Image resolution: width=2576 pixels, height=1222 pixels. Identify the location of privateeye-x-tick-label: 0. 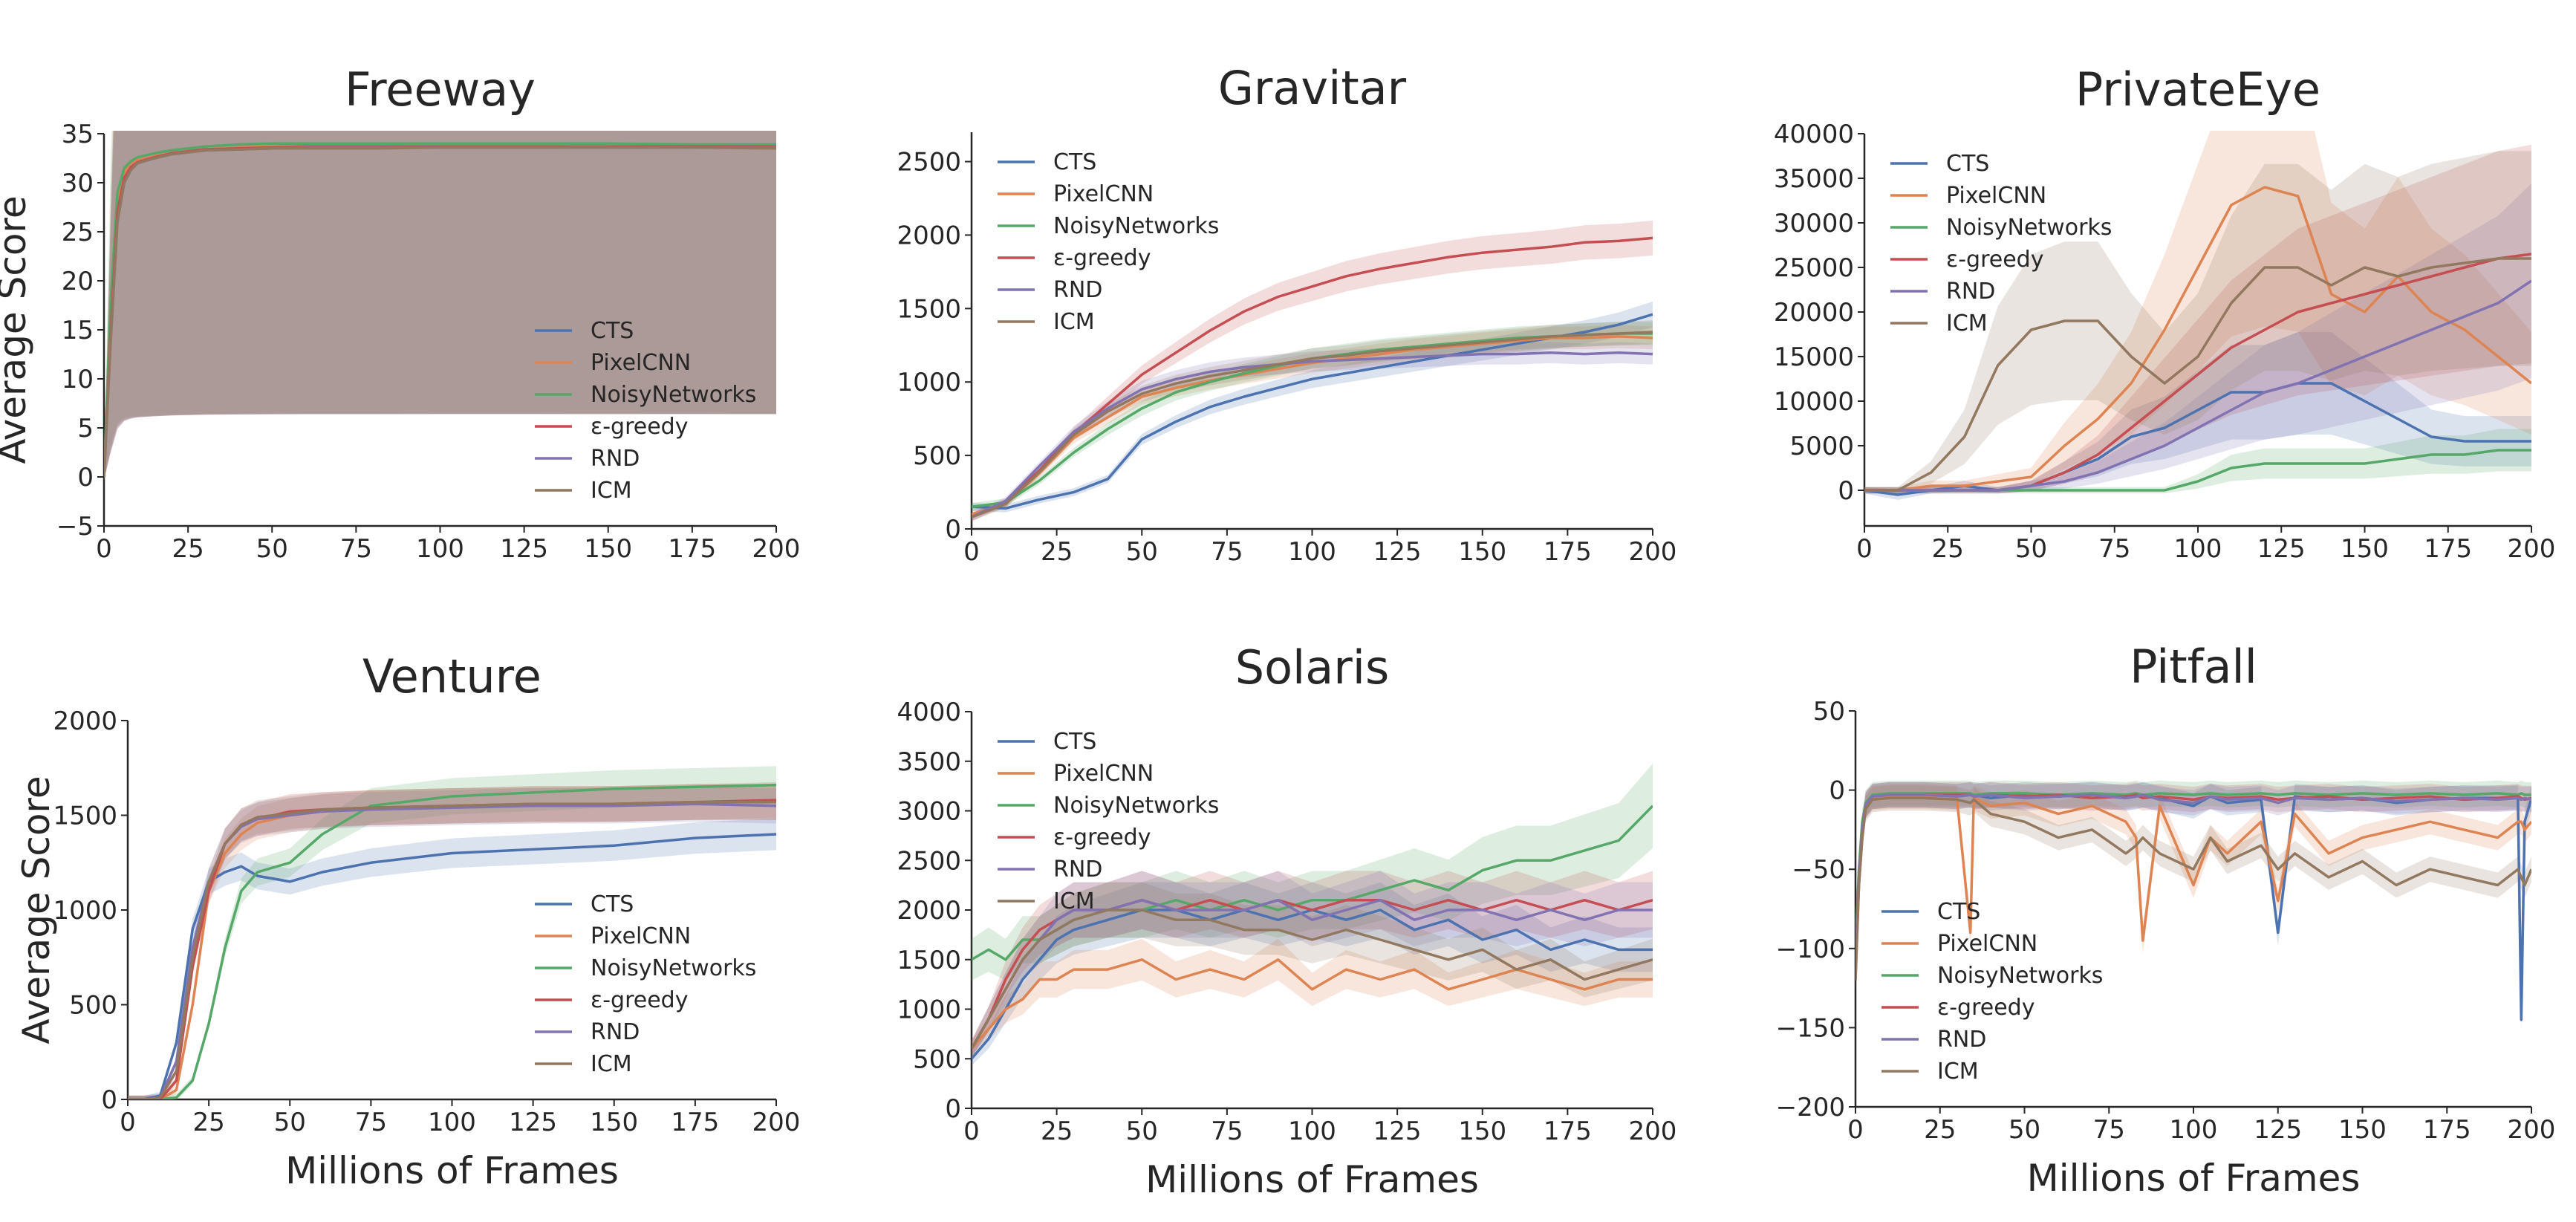
(1864, 549).